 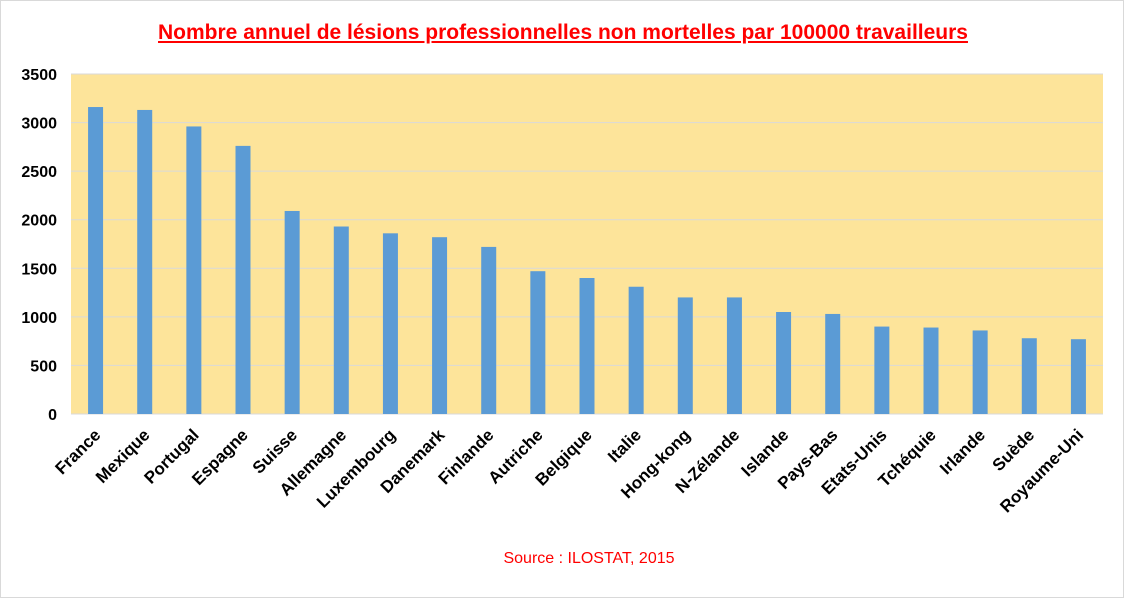 I want to click on chart-source: Source : ILOSTAT, 2015, so click(x=589, y=558).